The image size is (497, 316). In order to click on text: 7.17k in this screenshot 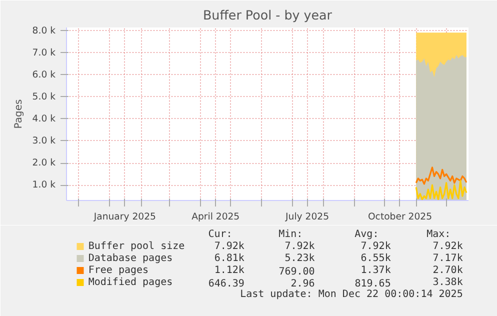, I will do `click(447, 258)`.